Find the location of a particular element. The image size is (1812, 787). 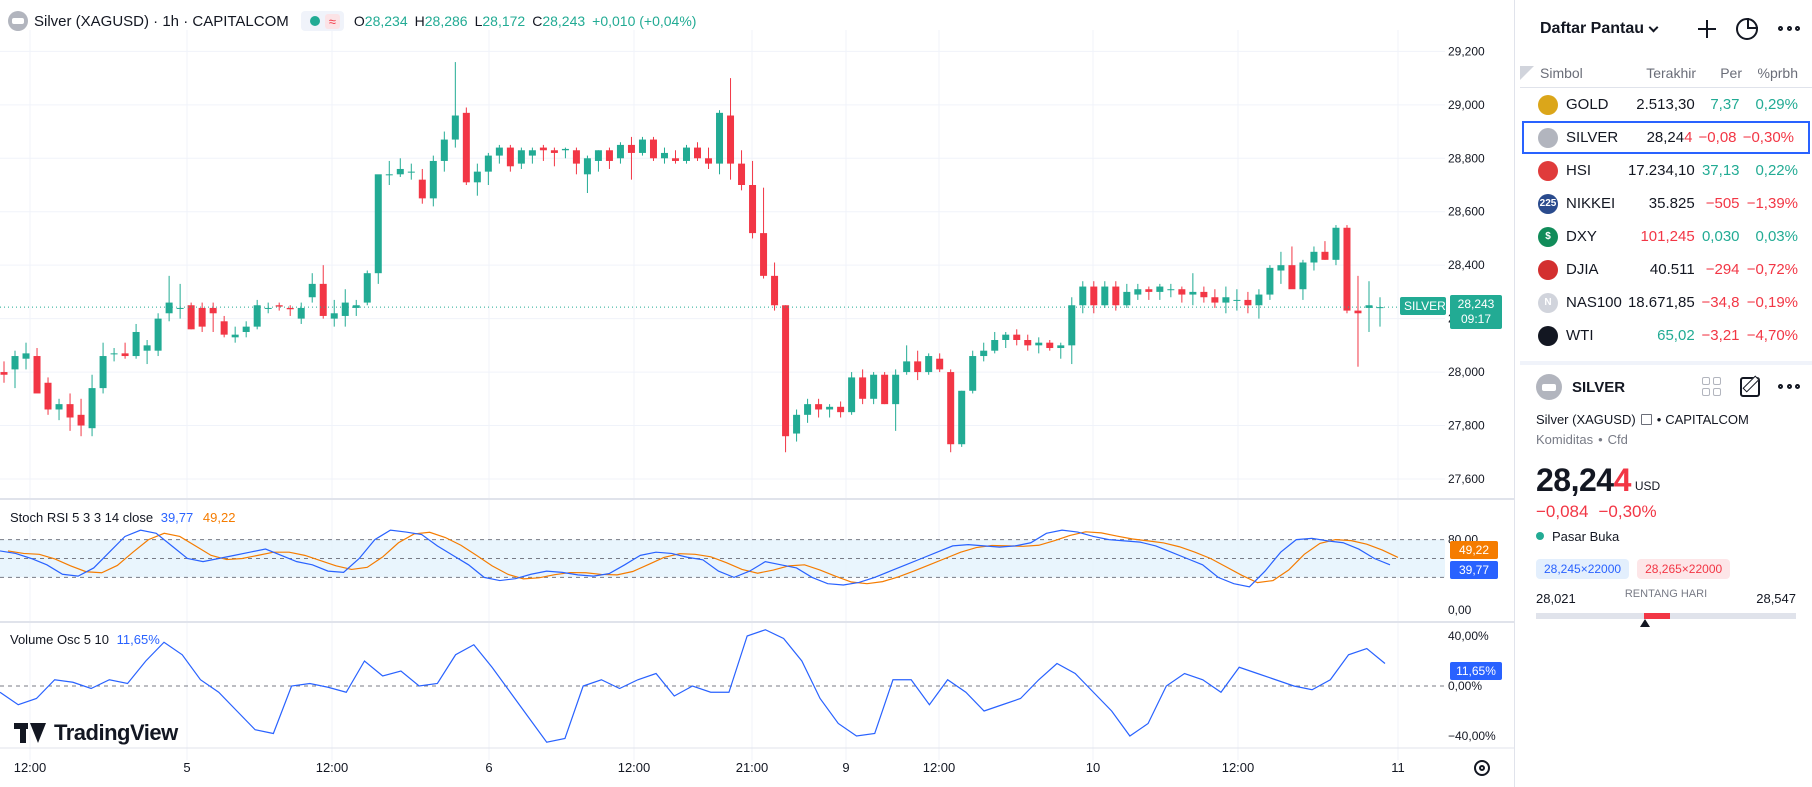

chevron-down-icon is located at coordinates (1653, 27).